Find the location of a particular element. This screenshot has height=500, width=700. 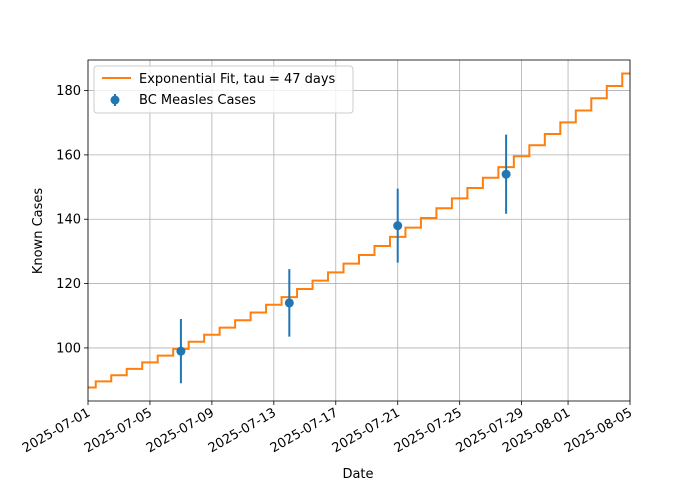

y-tick-label: 160 is located at coordinates (68, 155).